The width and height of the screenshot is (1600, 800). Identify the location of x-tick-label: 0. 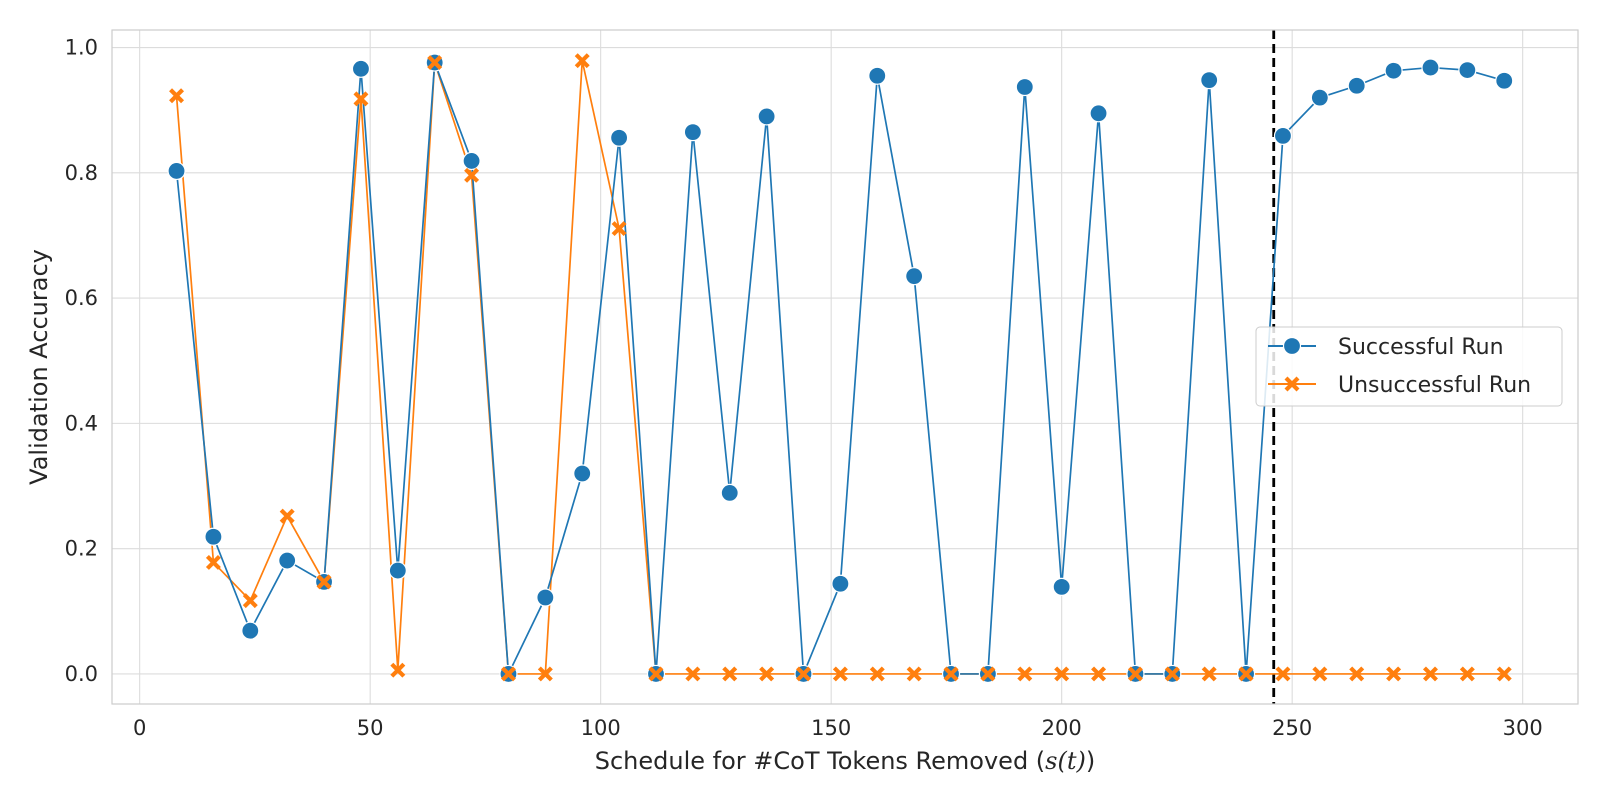
(139, 728).